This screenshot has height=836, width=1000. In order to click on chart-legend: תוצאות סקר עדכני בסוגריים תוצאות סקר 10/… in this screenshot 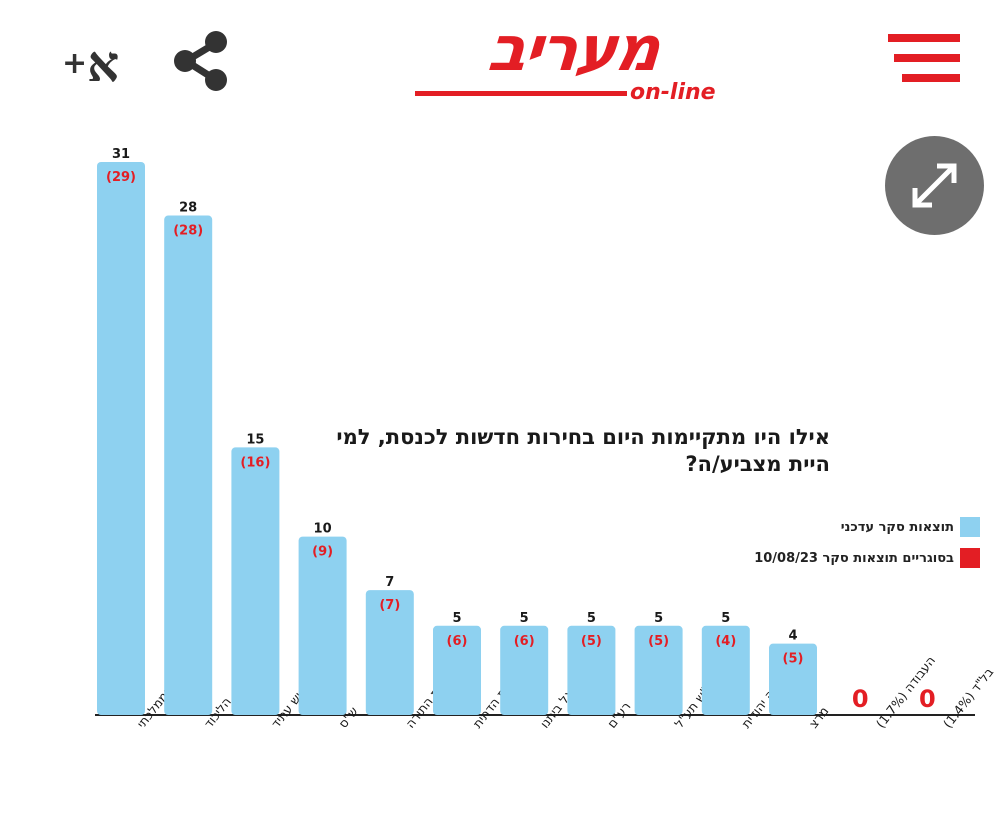, I will do `click(815, 546)`.